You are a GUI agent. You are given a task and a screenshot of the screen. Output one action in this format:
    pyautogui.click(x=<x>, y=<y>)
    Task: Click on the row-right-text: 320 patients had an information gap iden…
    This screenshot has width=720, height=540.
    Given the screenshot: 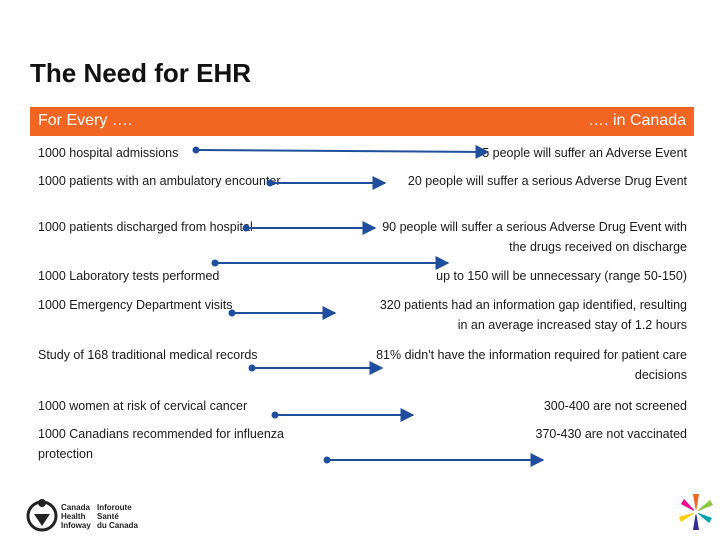 What is the action you would take?
    pyautogui.click(x=533, y=315)
    